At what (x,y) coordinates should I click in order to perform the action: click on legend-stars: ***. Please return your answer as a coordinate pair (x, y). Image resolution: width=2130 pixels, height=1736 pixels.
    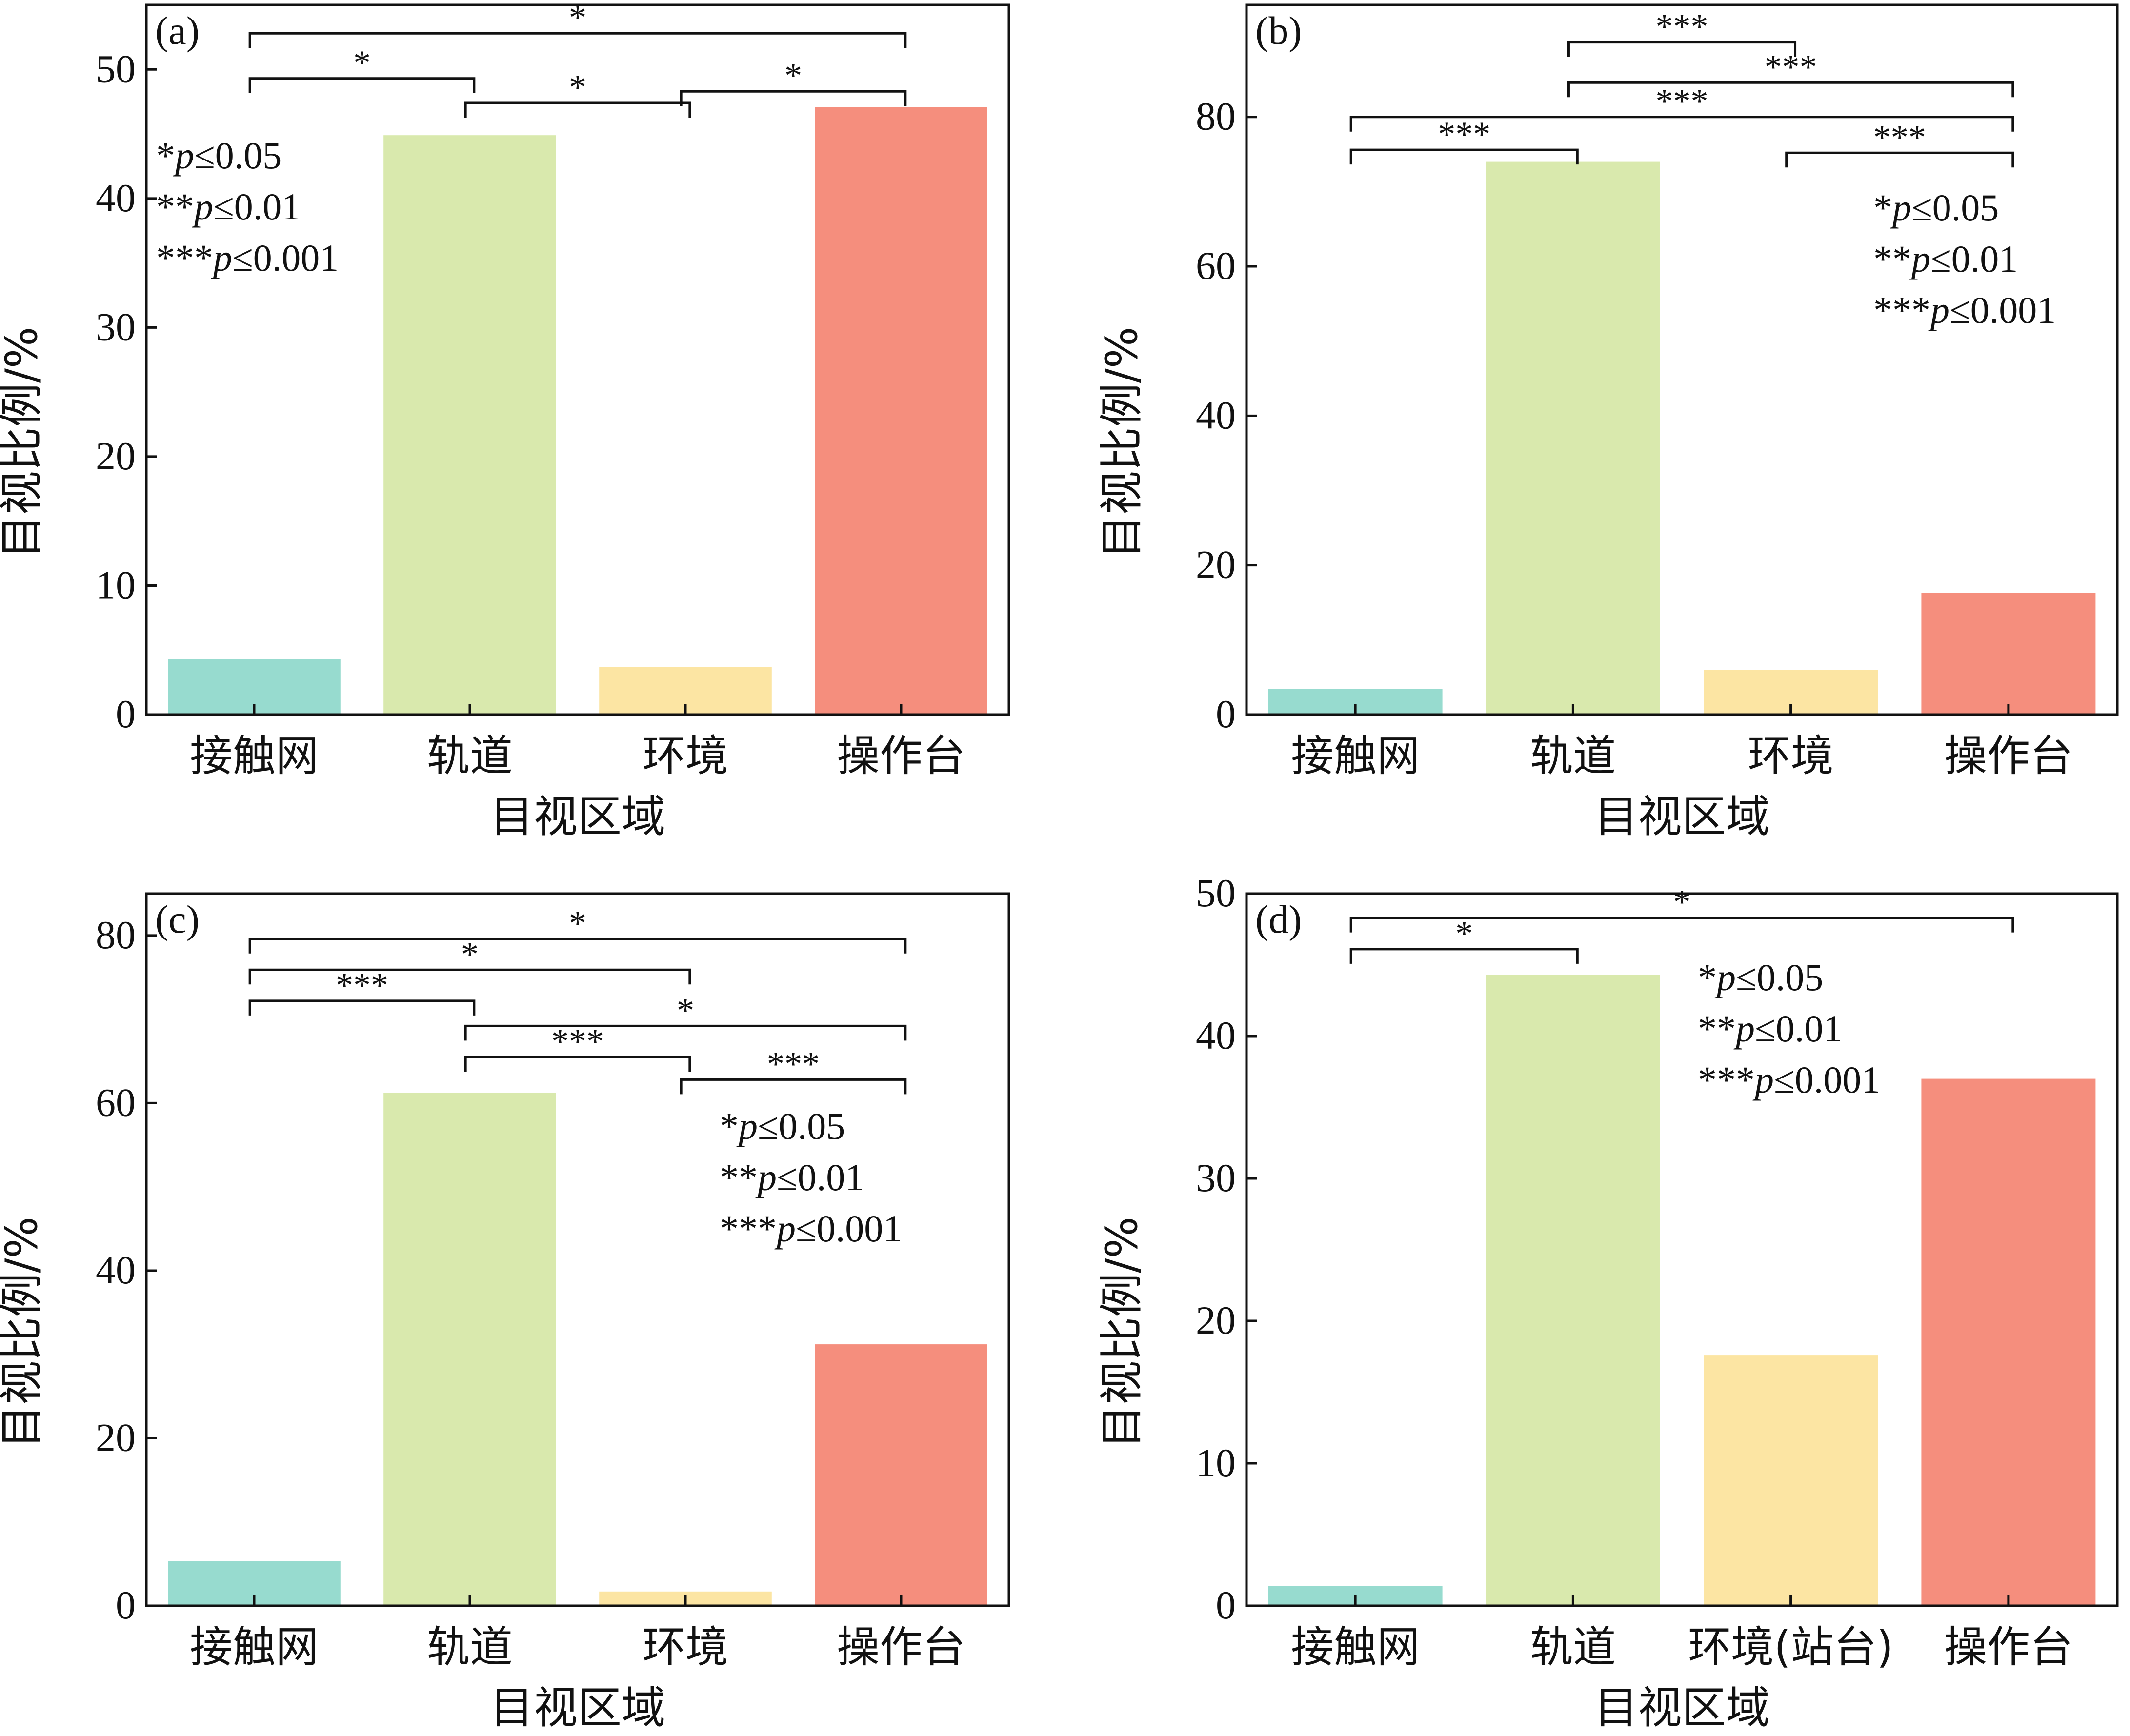
    Looking at the image, I should click on (184, 258).